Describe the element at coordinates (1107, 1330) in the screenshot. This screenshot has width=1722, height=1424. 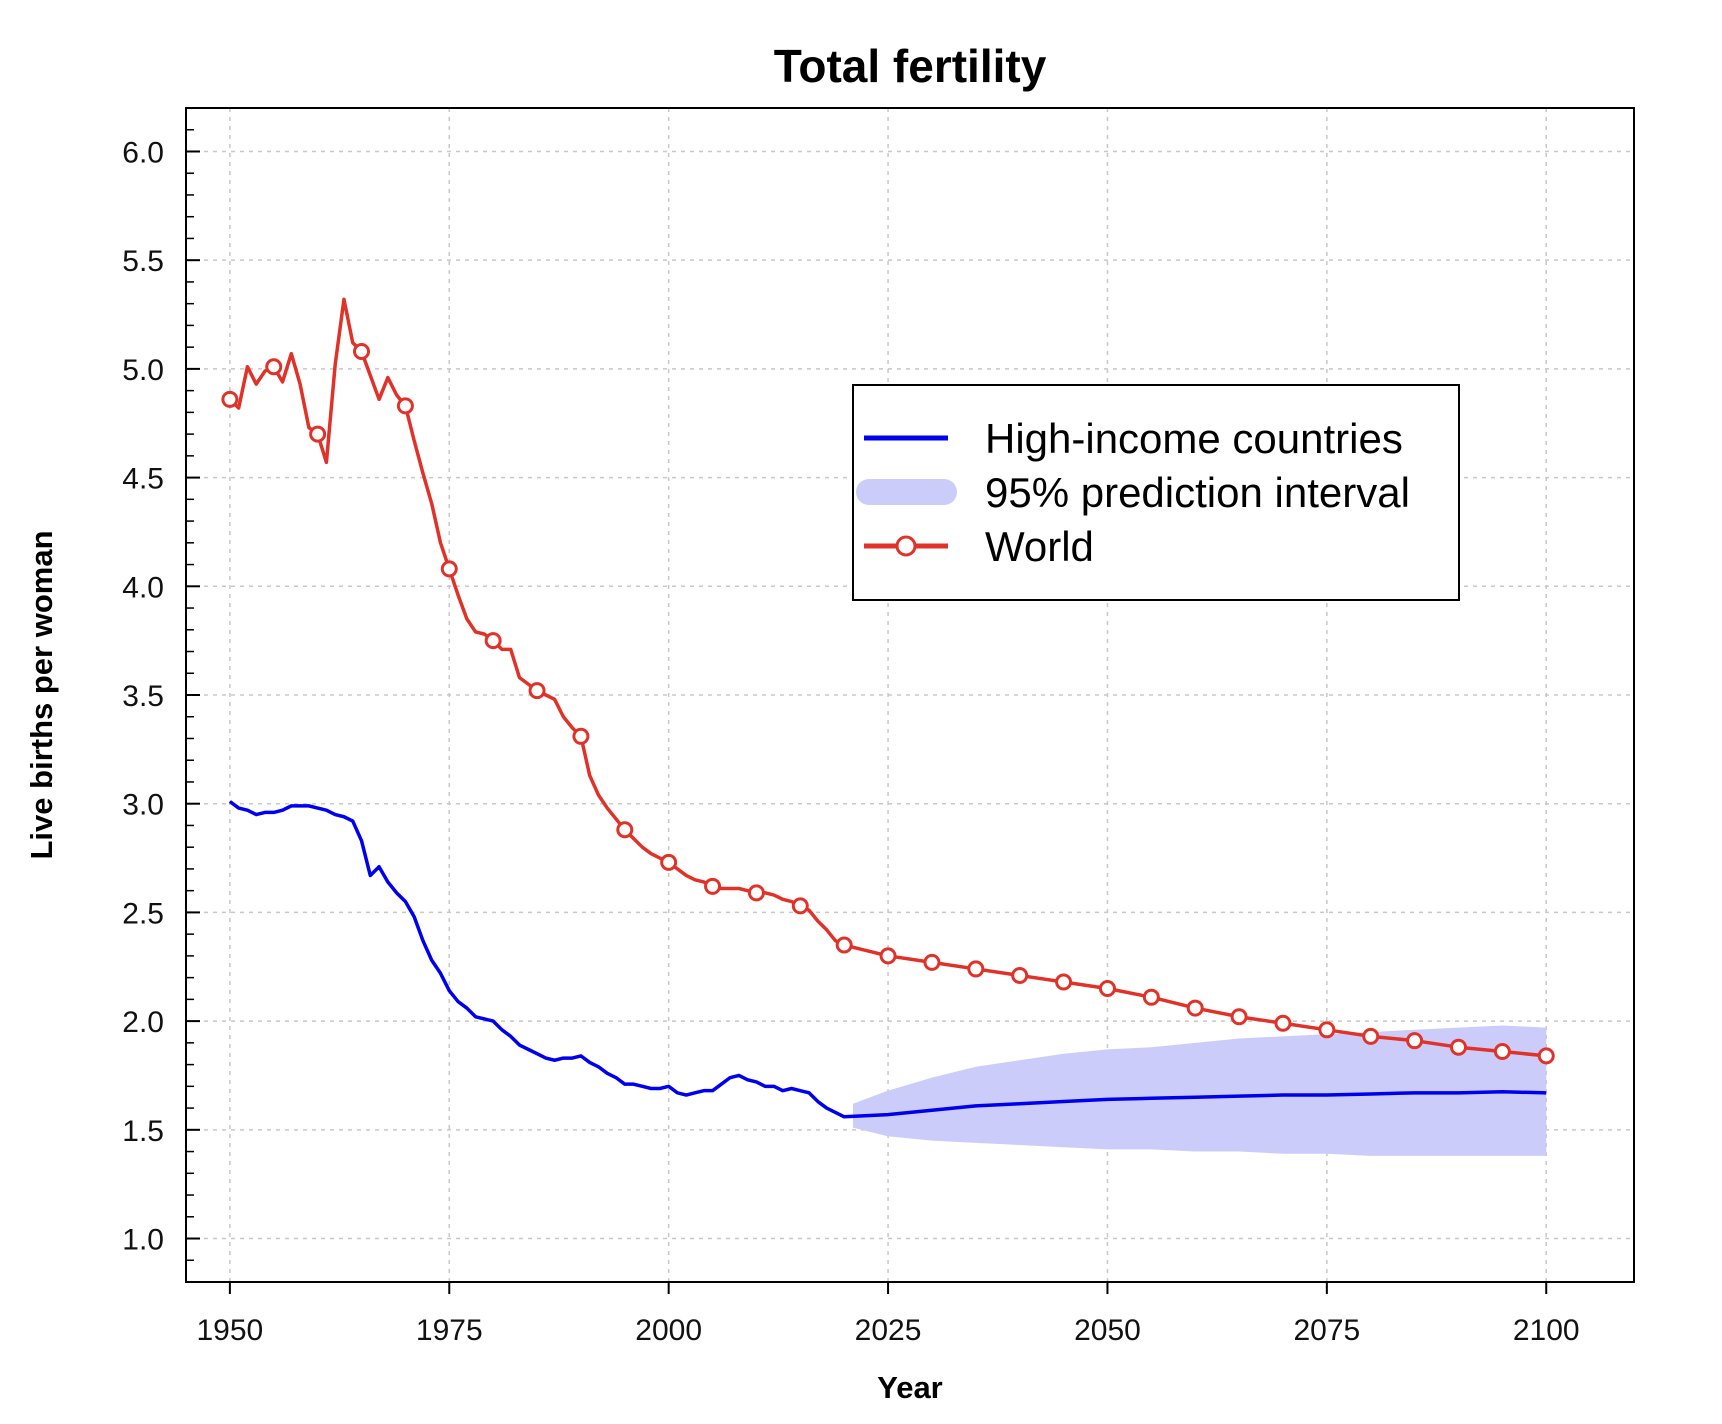
I see `x-tick-label: 2050` at that location.